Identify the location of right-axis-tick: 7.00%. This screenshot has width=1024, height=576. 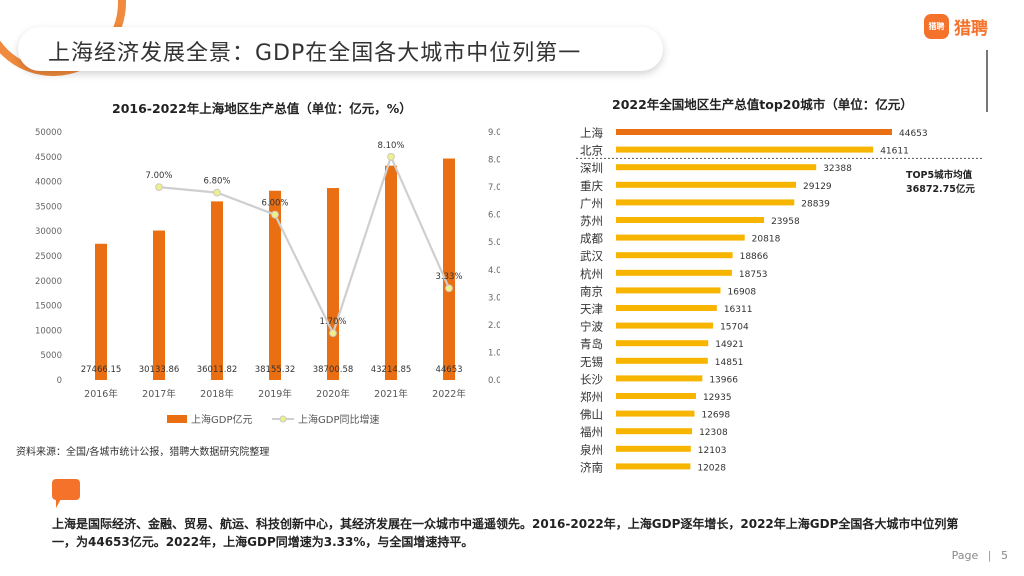
(494, 188).